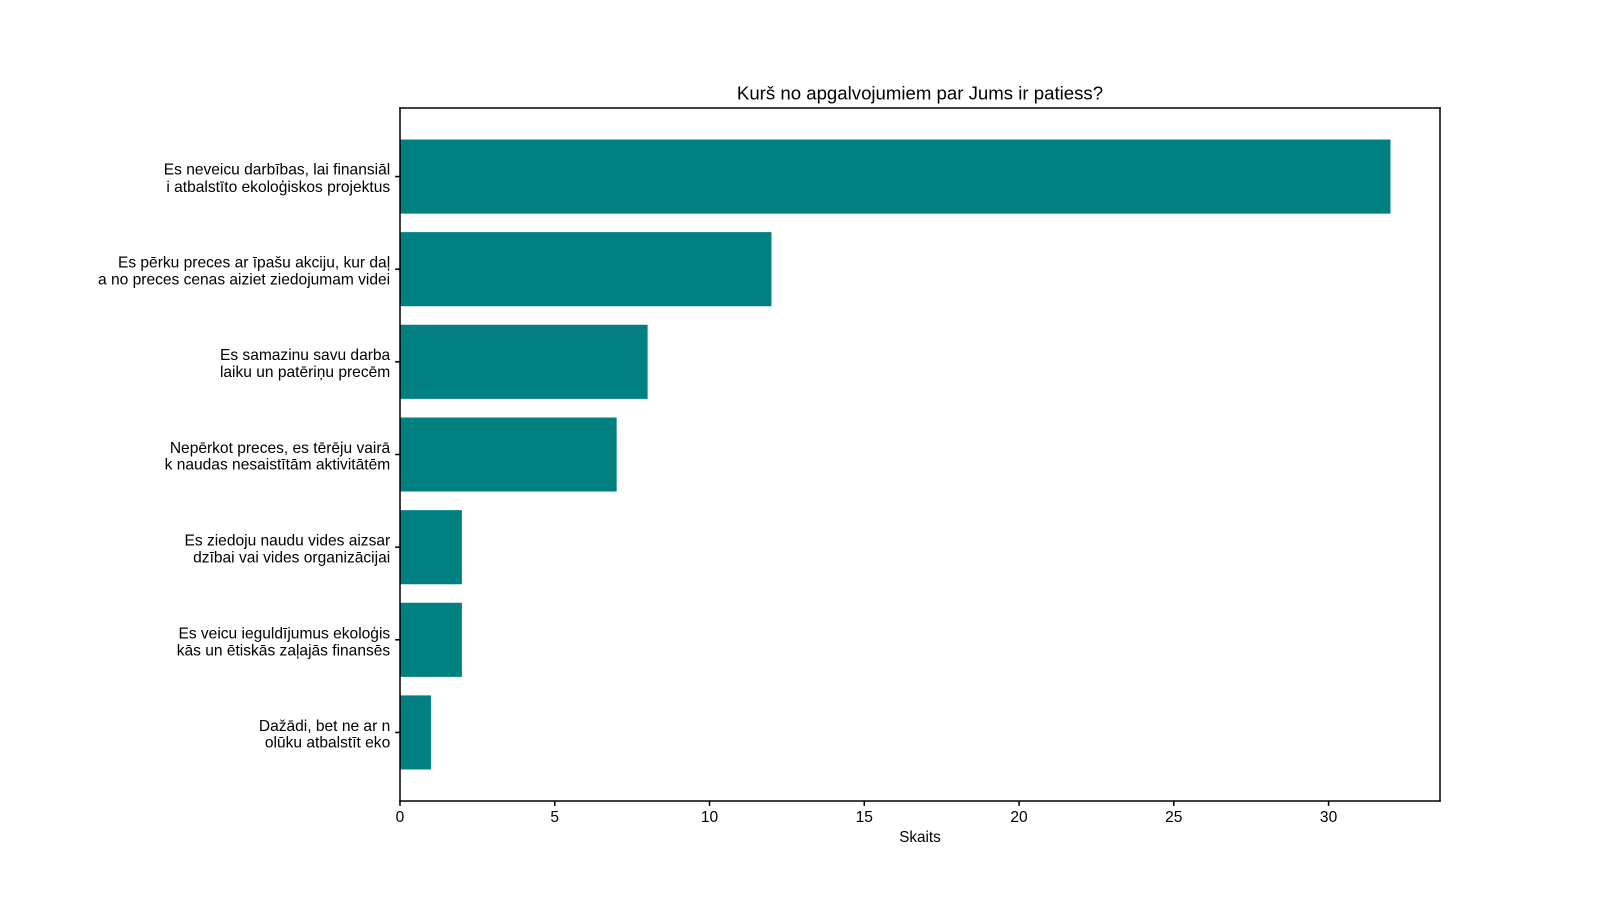  I want to click on svg-text: olūku atbalstīt eko, so click(327, 743).